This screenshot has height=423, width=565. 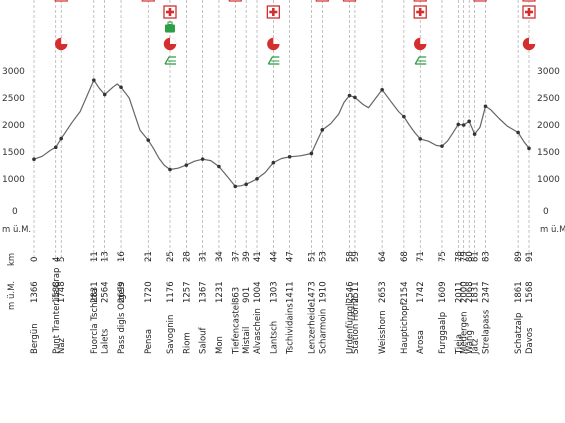 What do you see at coordinates (57, 259) in the screenshot?
I see `km-label-4: 4` at bounding box center [57, 259].